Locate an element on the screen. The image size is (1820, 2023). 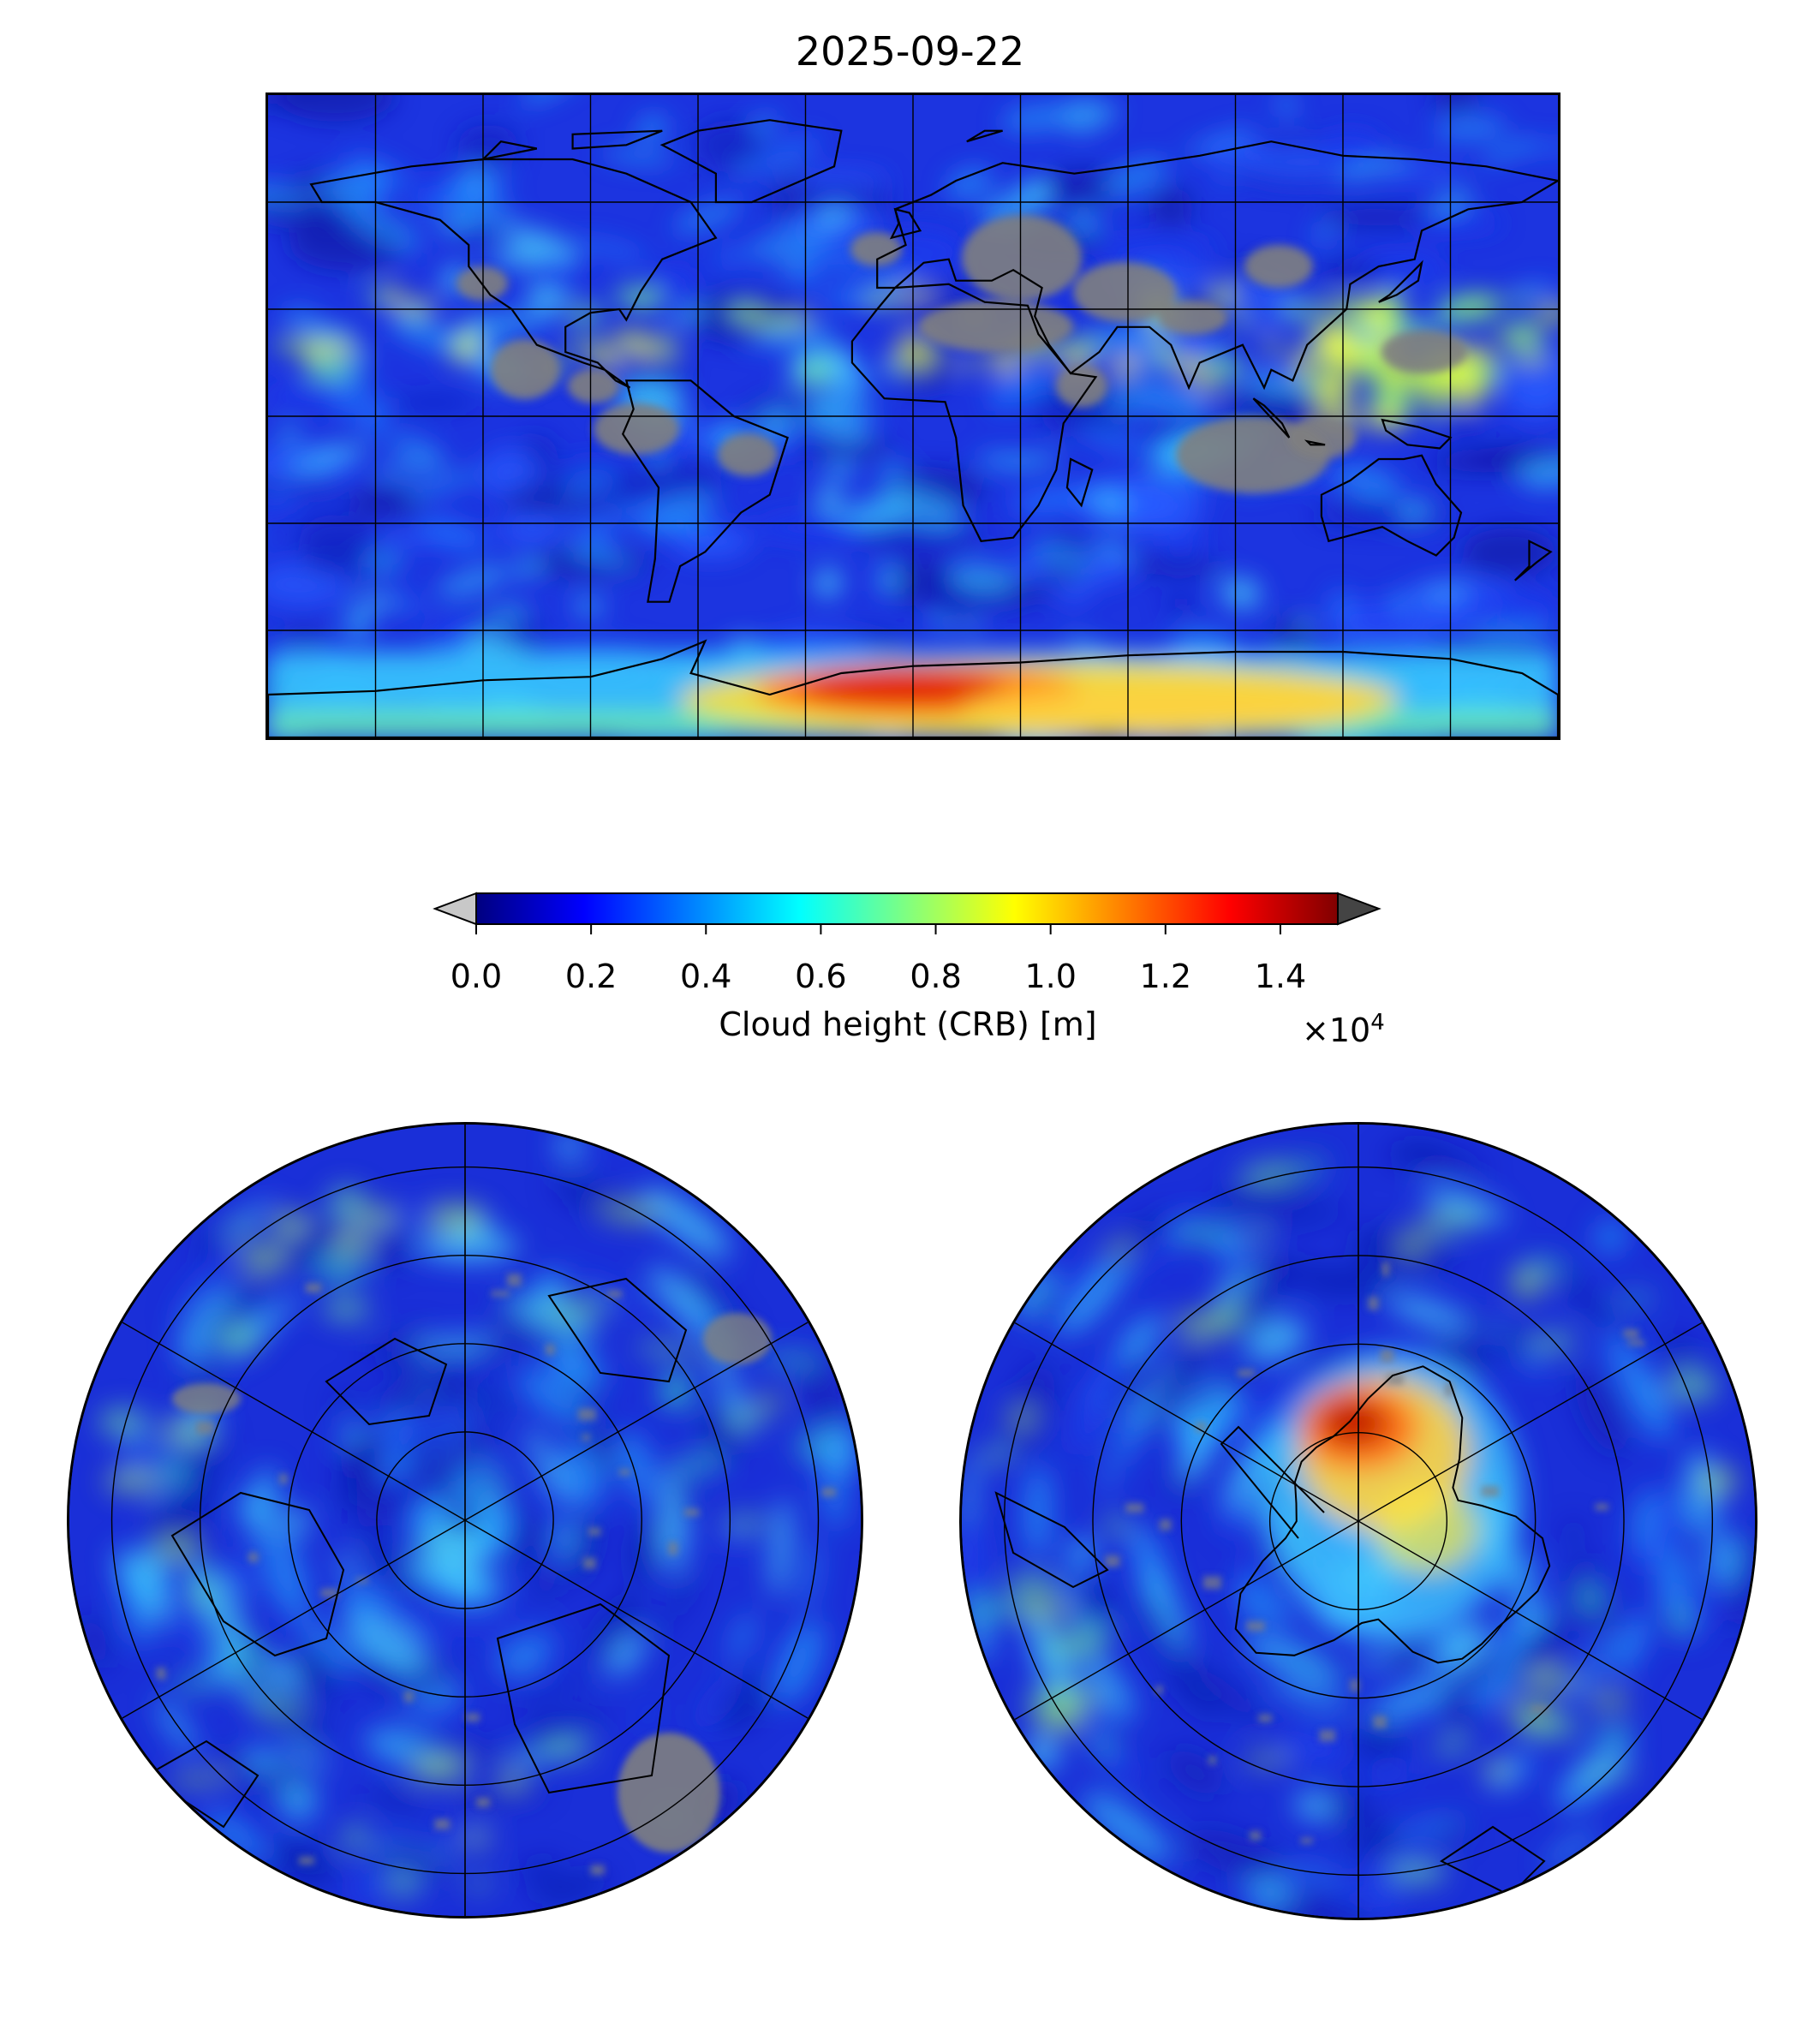
colorbar-label: Cloud height (CRB) [m] is located at coordinates (908, 1024).